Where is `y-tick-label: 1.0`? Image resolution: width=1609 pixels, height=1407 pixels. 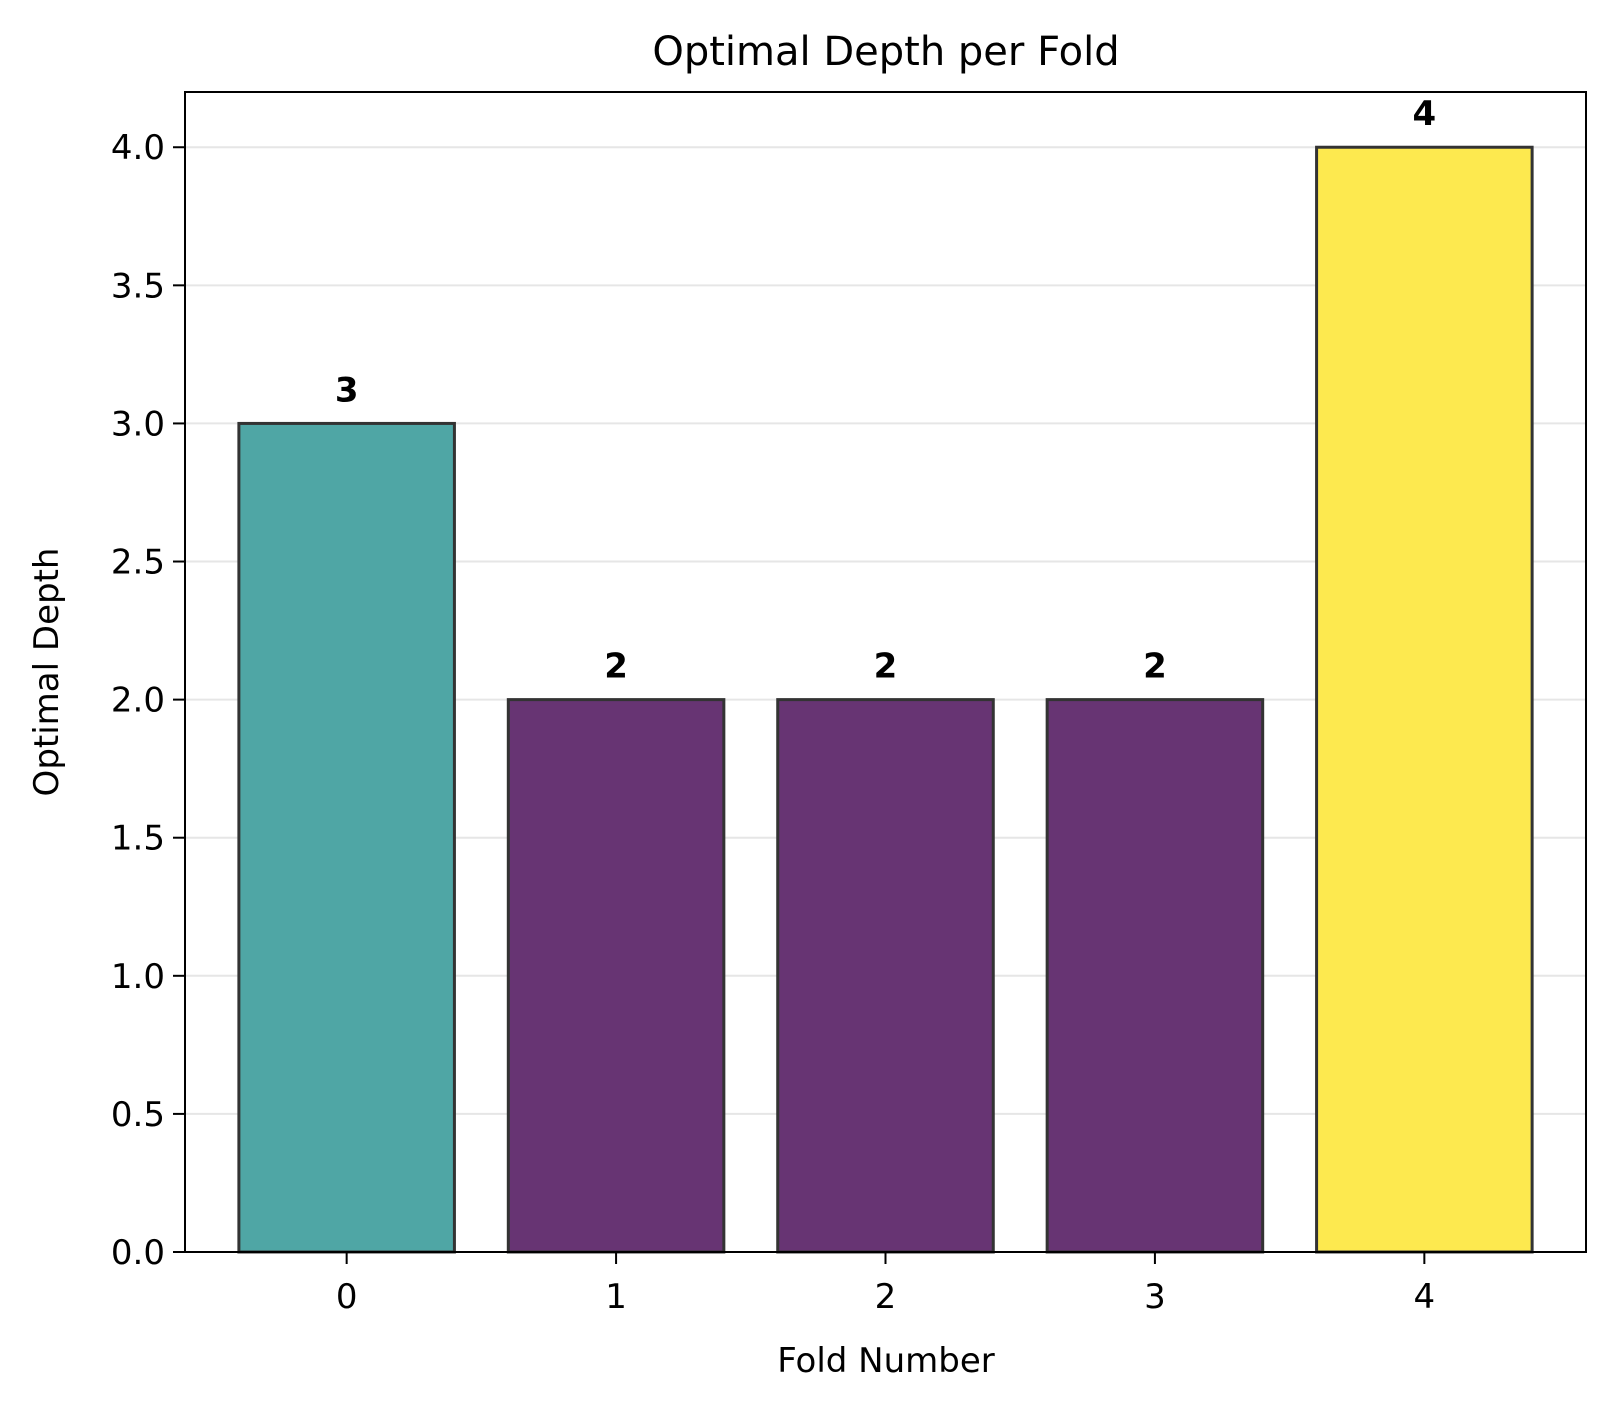
y-tick-label: 1.0 is located at coordinates (138, 977).